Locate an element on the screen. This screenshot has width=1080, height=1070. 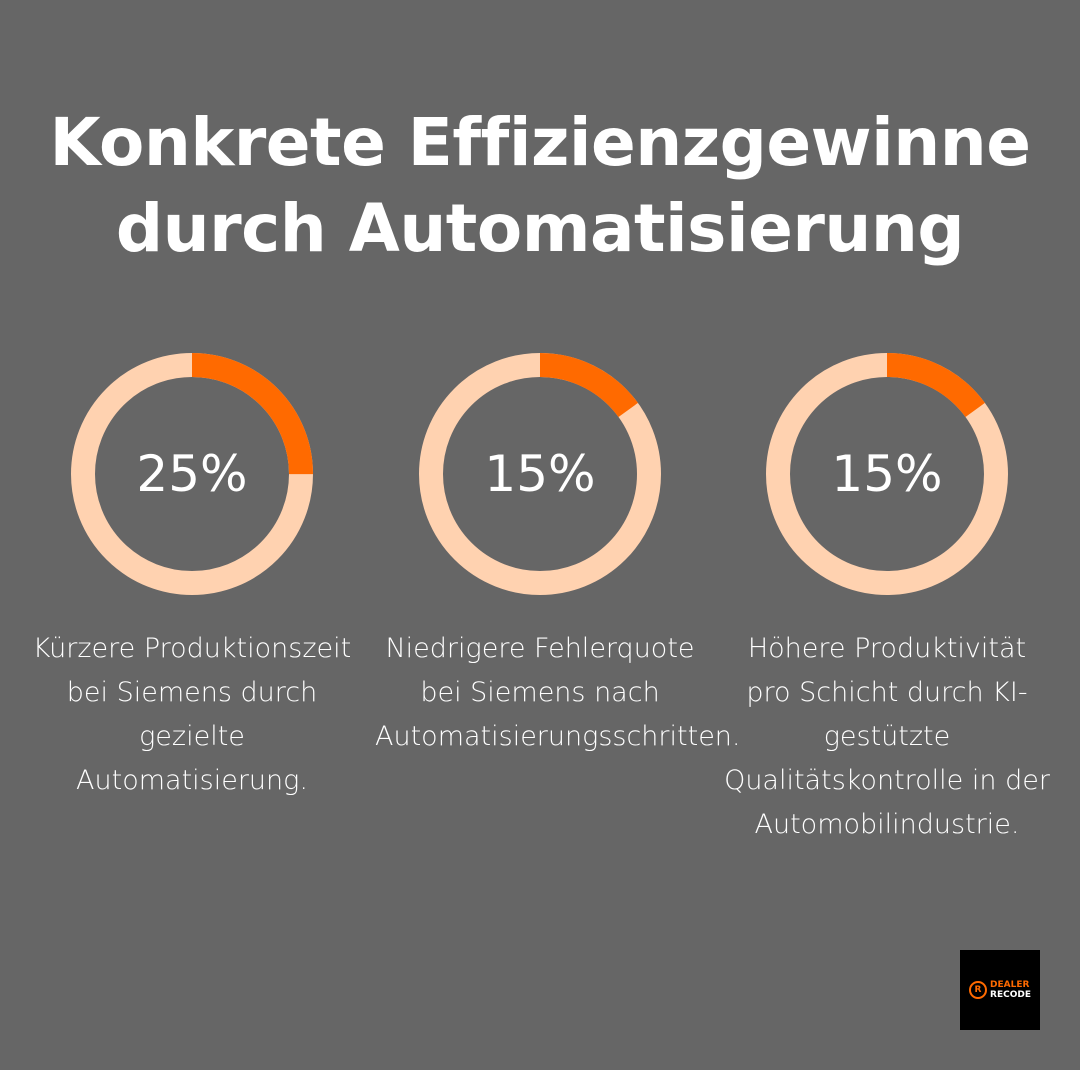
title-line-1: Konkrete Effizienzgewinne is located at coordinates (540, 142).